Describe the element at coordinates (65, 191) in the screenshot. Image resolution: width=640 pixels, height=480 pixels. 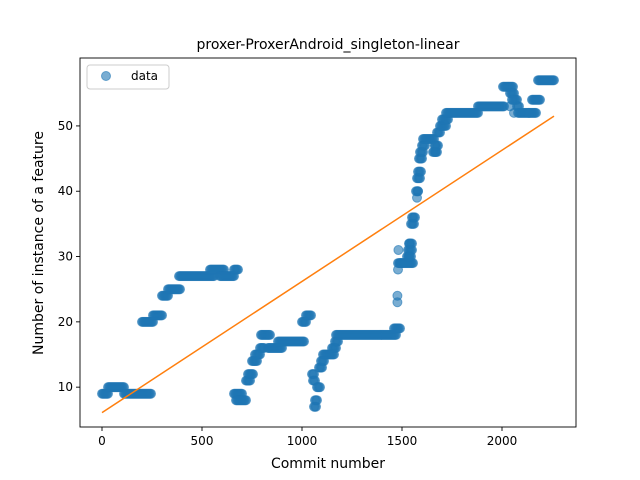
I see `y-tick-label: 40` at that location.